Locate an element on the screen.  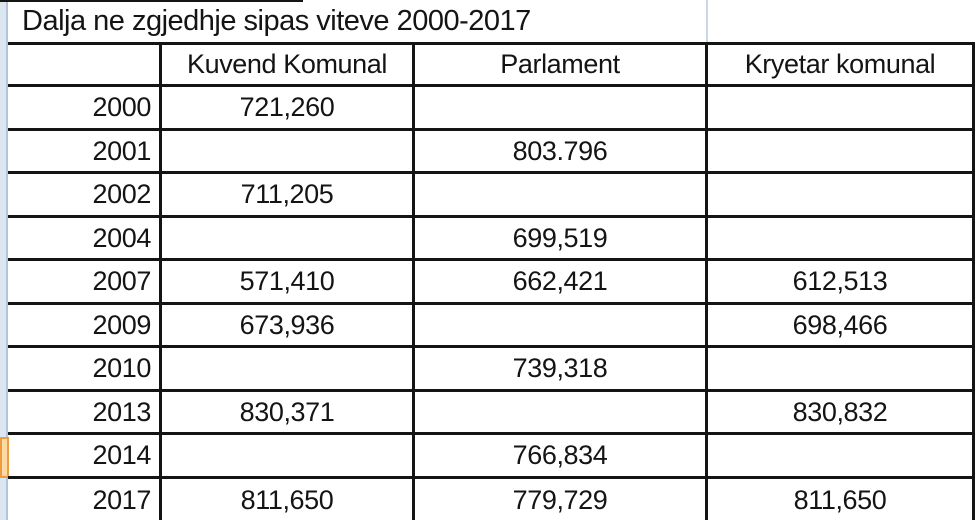
gridline-vertical is located at coordinates (707, 21).